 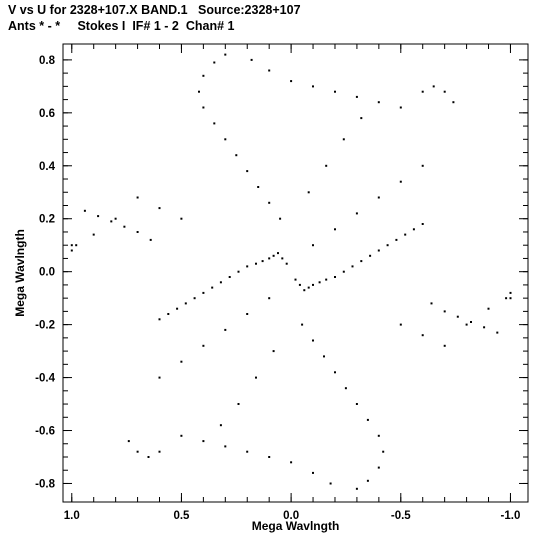 What do you see at coordinates (45, 484) in the screenshot?
I see `y-tick-label: -0.8` at bounding box center [45, 484].